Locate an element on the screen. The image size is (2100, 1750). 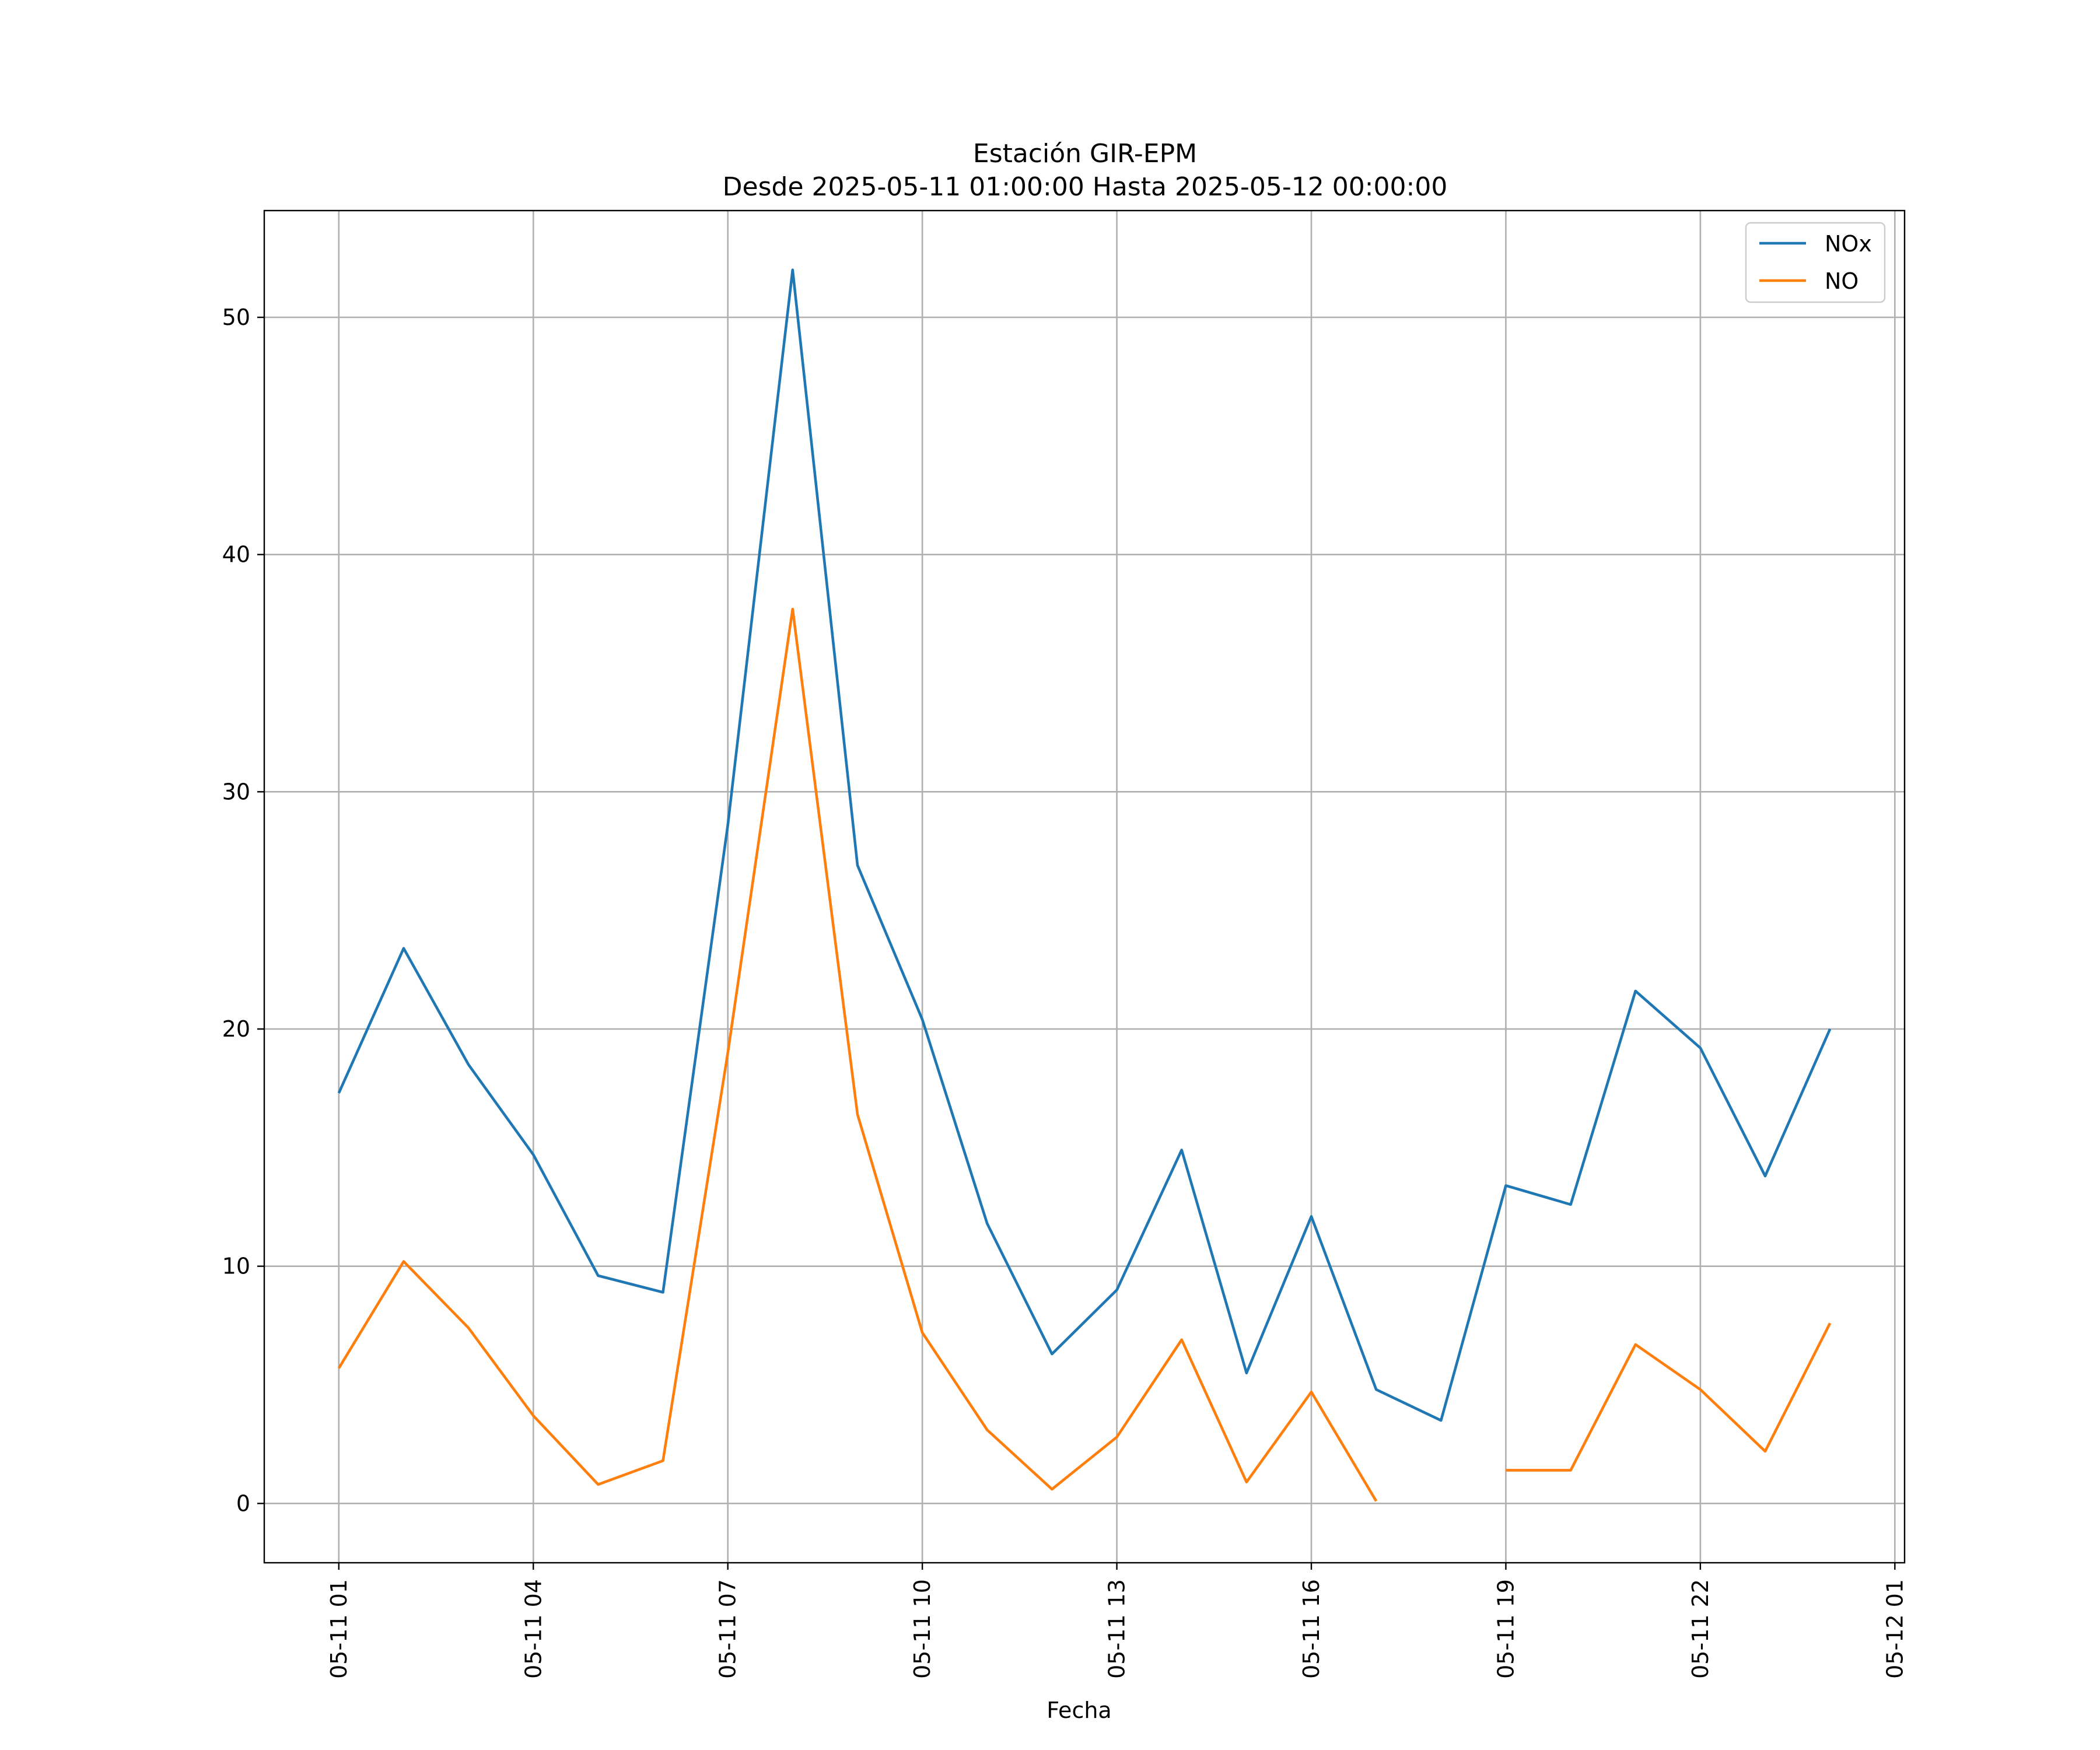
x-tick-label-4: 05-11 13 is located at coordinates (1117, 1629).